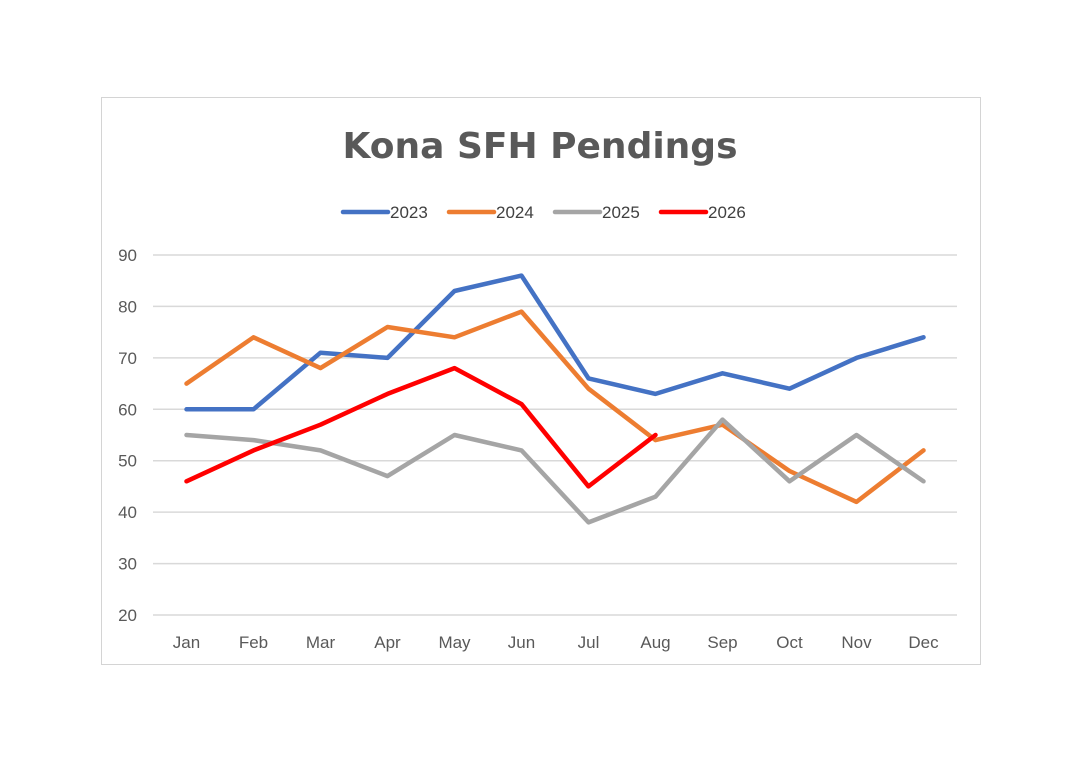 This screenshot has width=1080, height=764. What do you see at coordinates (127, 255) in the screenshot?
I see `y-tick-label: 90` at bounding box center [127, 255].